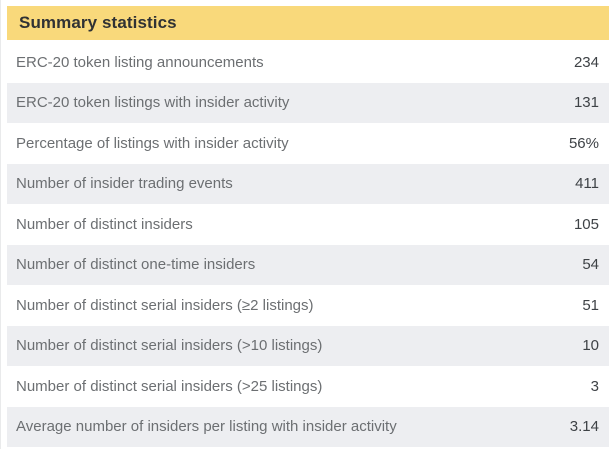 Image resolution: width=616 pixels, height=449 pixels. What do you see at coordinates (583, 143) in the screenshot?
I see `row-value: 56%` at bounding box center [583, 143].